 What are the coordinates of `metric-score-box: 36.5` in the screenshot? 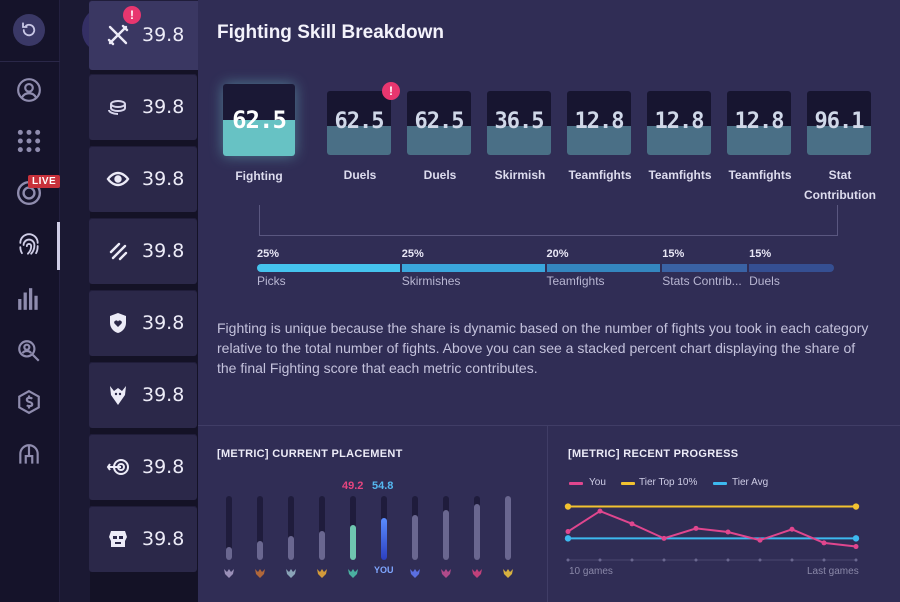 It's located at (519, 123).